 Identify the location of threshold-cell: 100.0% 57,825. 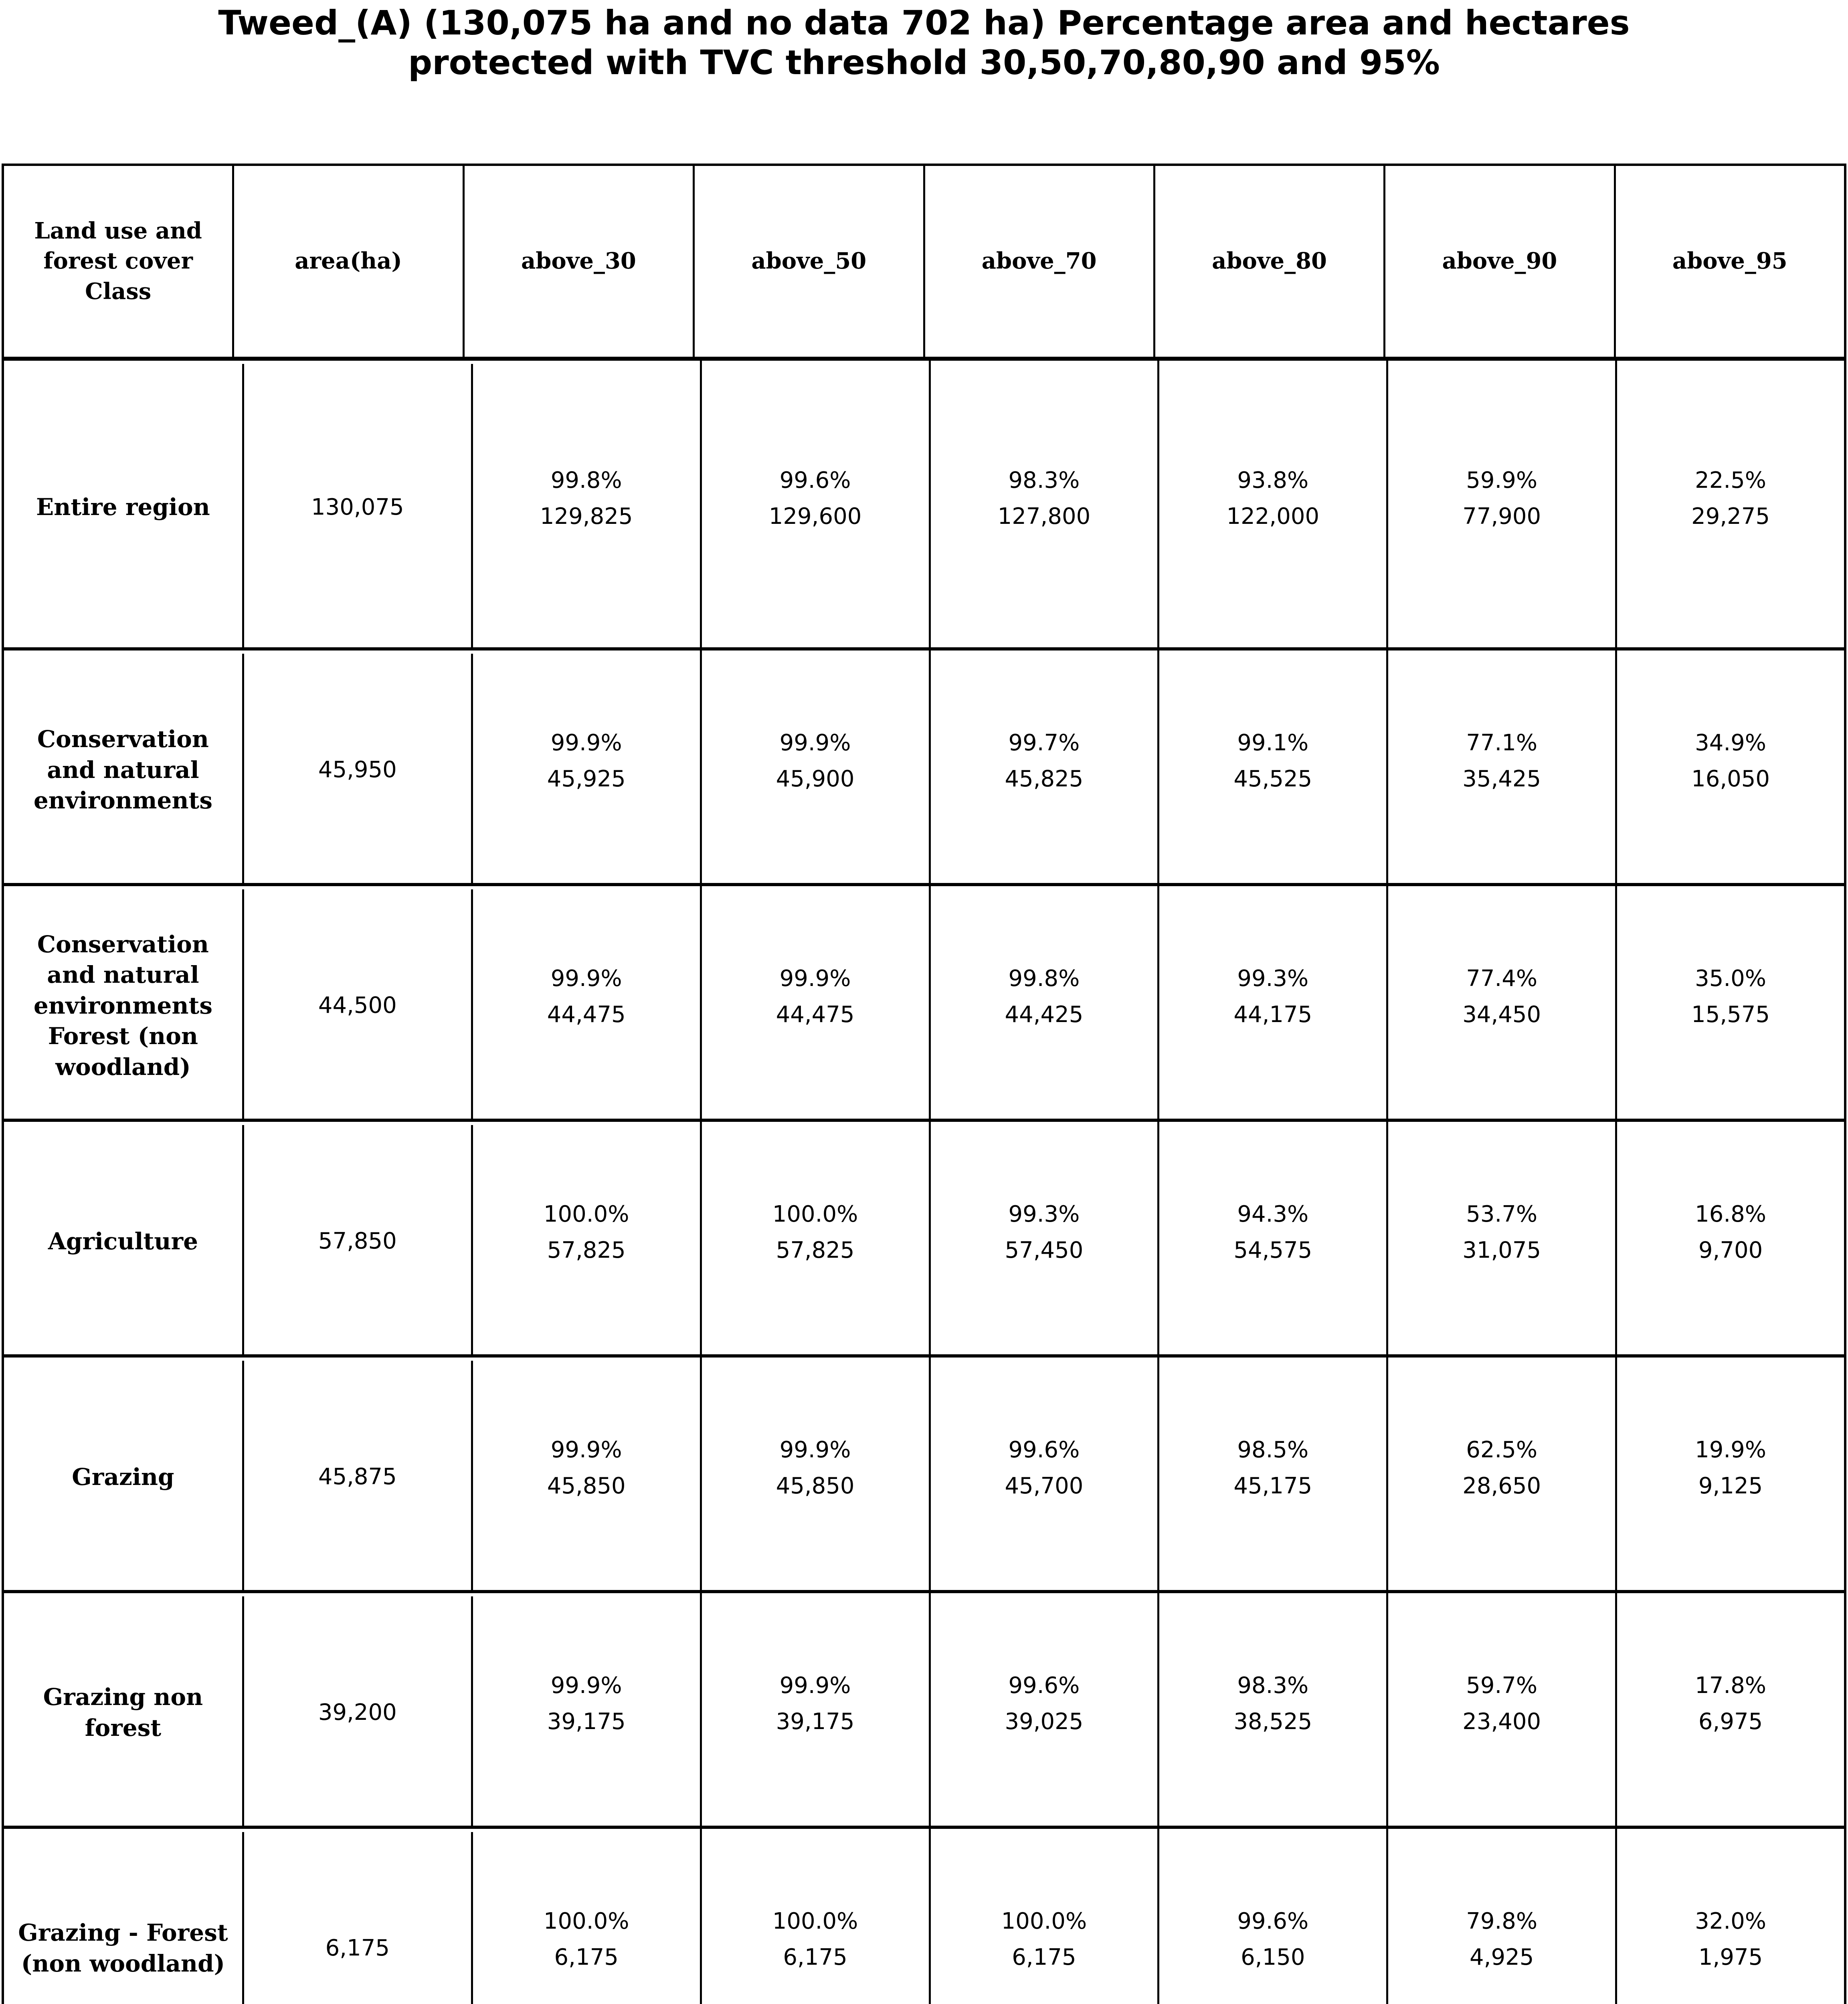
(816, 1238).